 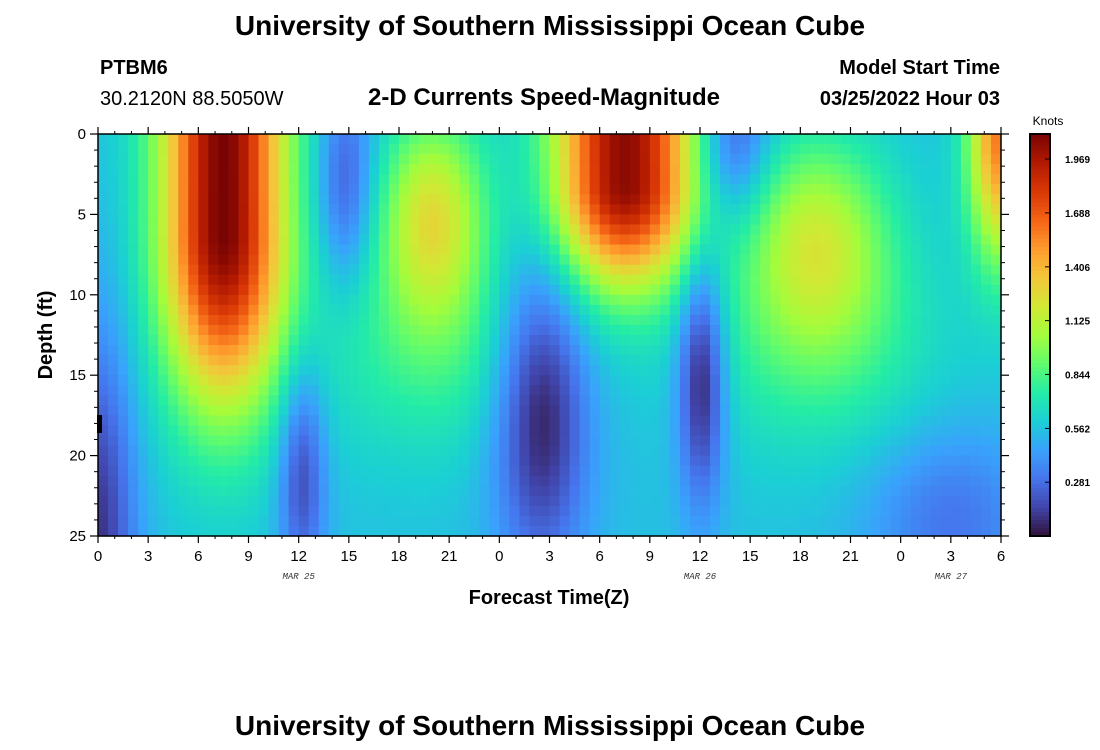 I want to click on depth-marker, so click(x=99, y=424).